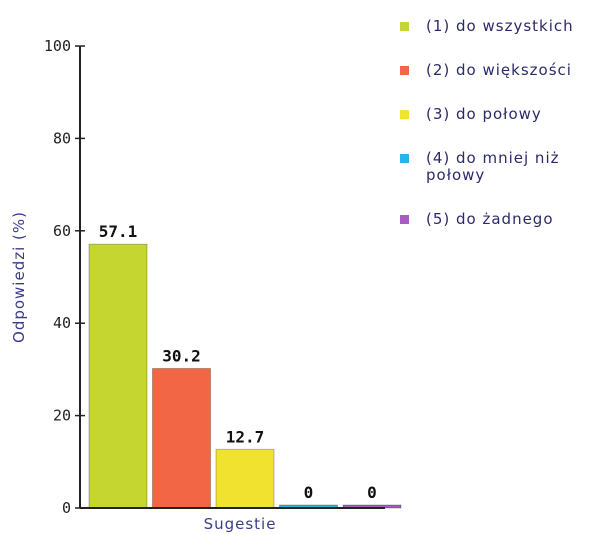 The height and width of the screenshot is (534, 603). Describe the element at coordinates (62, 138) in the screenshot. I see `y-tick-label: 80` at that location.